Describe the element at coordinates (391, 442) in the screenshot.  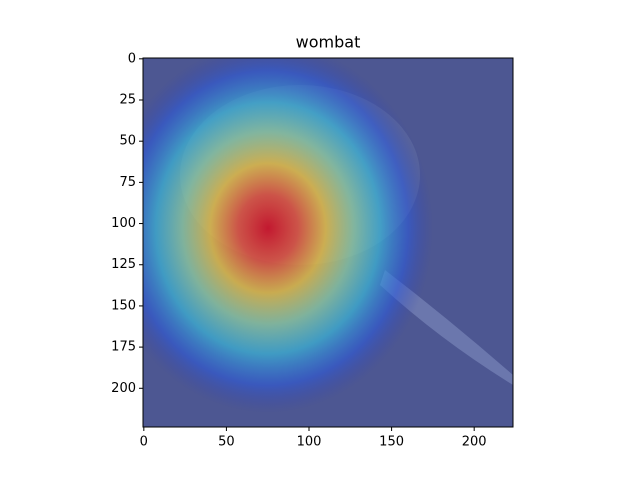
I see `x-tick-label: 150` at that location.